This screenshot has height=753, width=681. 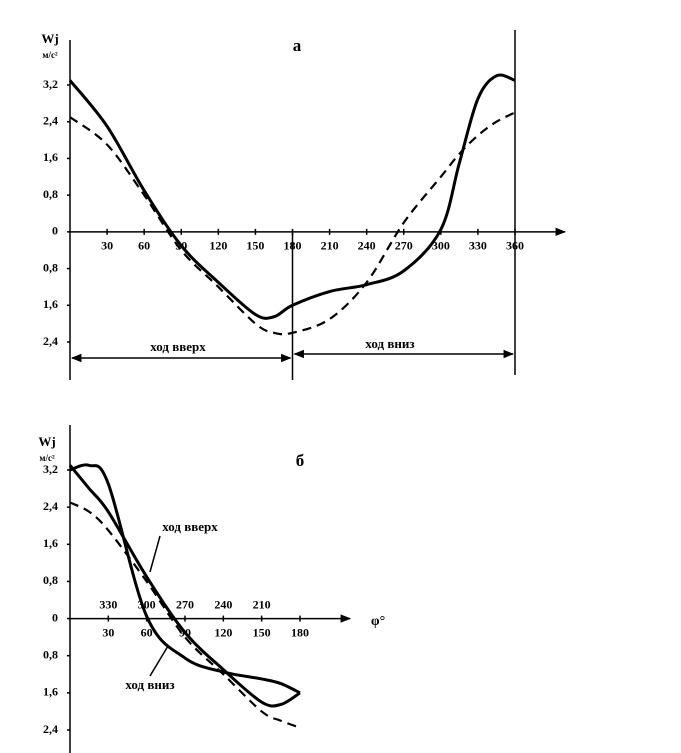 What do you see at coordinates (300, 632) in the screenshot?
I see `x-tick-label: 180` at bounding box center [300, 632].